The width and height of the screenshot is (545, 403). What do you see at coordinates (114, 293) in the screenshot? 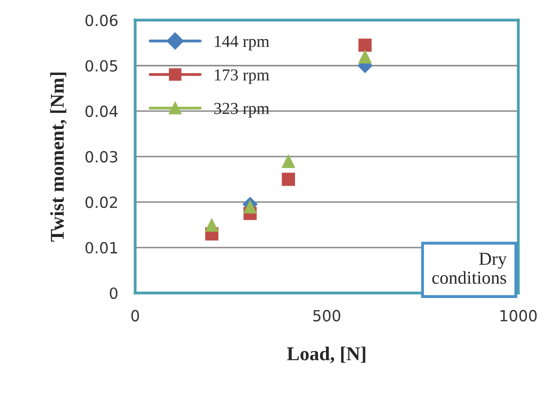
I see `y-tick-label: 0` at bounding box center [114, 293].